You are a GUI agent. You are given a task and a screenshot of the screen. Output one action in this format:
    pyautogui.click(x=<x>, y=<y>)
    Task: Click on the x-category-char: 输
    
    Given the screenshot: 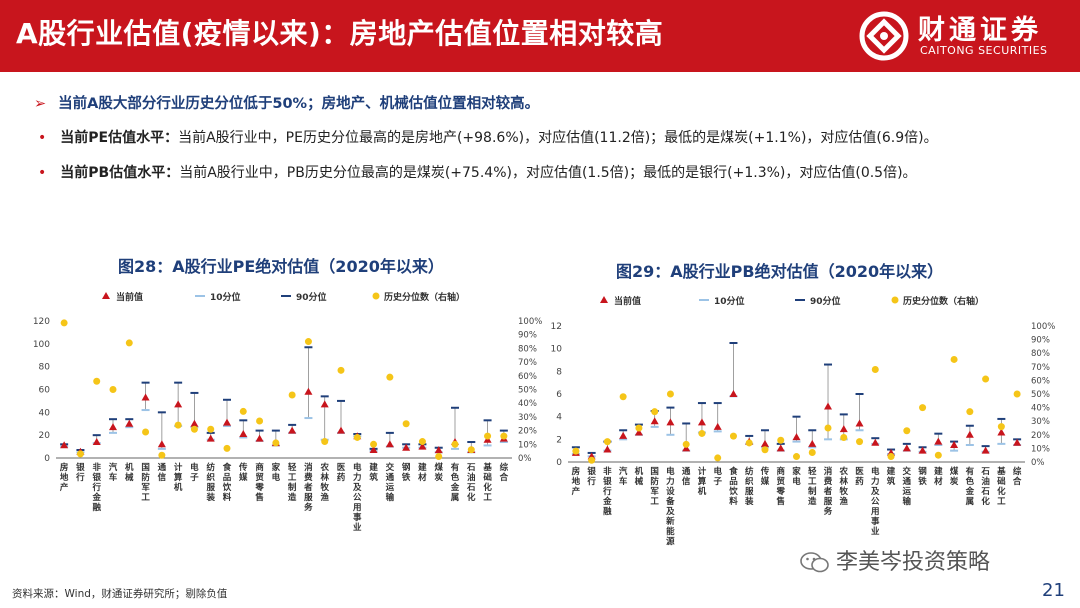 What is the action you would take?
    pyautogui.click(x=390, y=497)
    